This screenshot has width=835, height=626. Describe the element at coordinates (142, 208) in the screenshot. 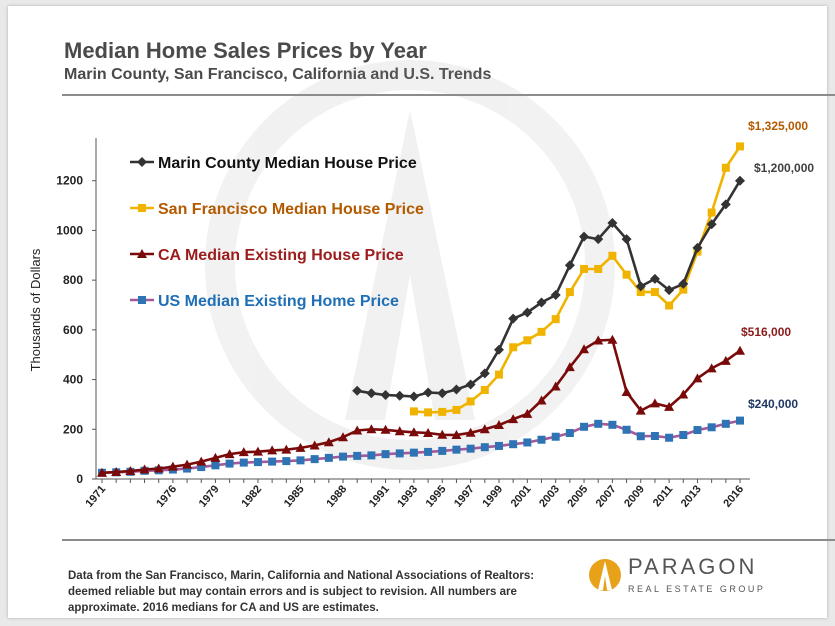

I see `legend-marker-sf` at that location.